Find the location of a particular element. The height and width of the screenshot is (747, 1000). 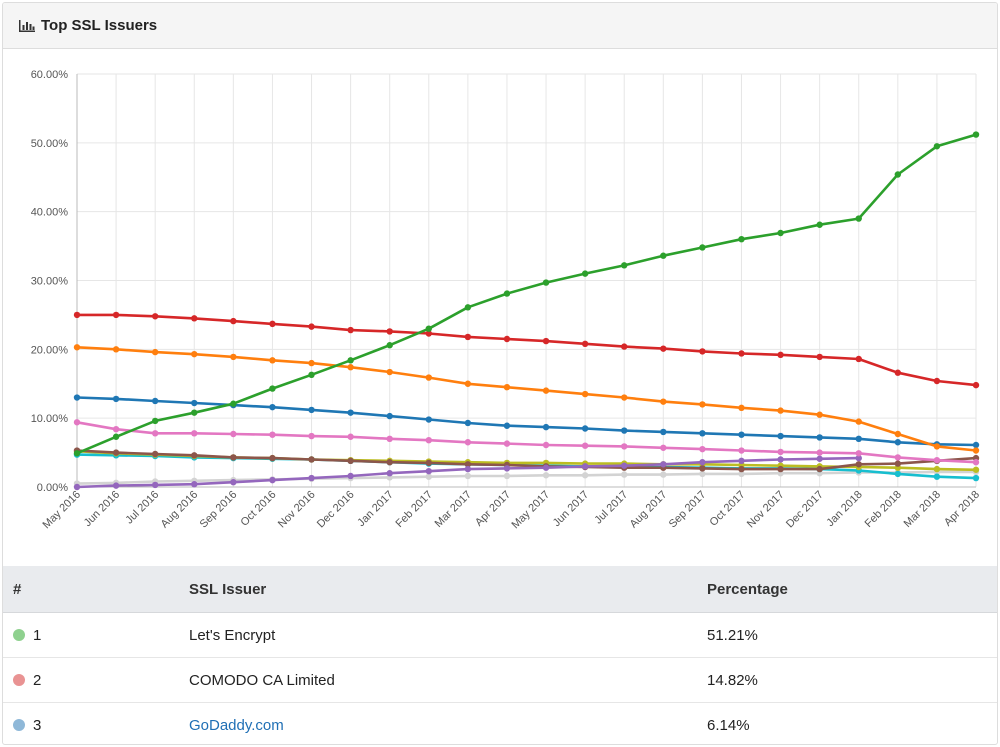

x-tick-label: Jan 2017 is located at coordinates (375, 509).